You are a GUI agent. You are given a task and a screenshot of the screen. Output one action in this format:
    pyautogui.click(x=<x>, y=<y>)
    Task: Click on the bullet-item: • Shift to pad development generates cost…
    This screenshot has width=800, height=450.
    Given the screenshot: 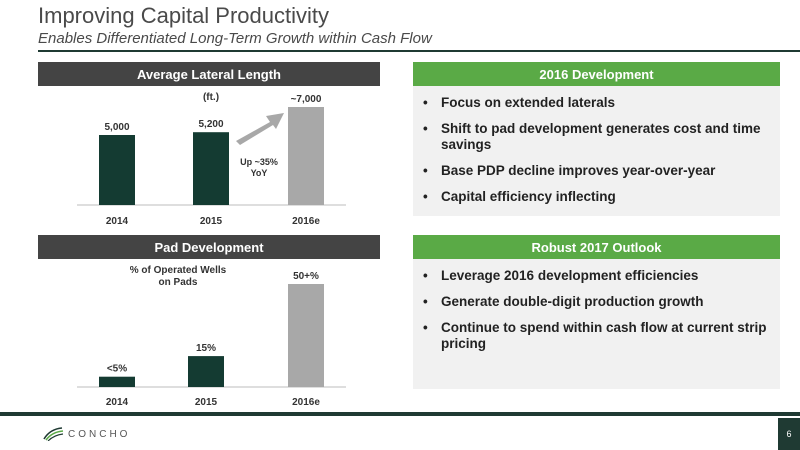 What is the action you would take?
    pyautogui.click(x=592, y=136)
    